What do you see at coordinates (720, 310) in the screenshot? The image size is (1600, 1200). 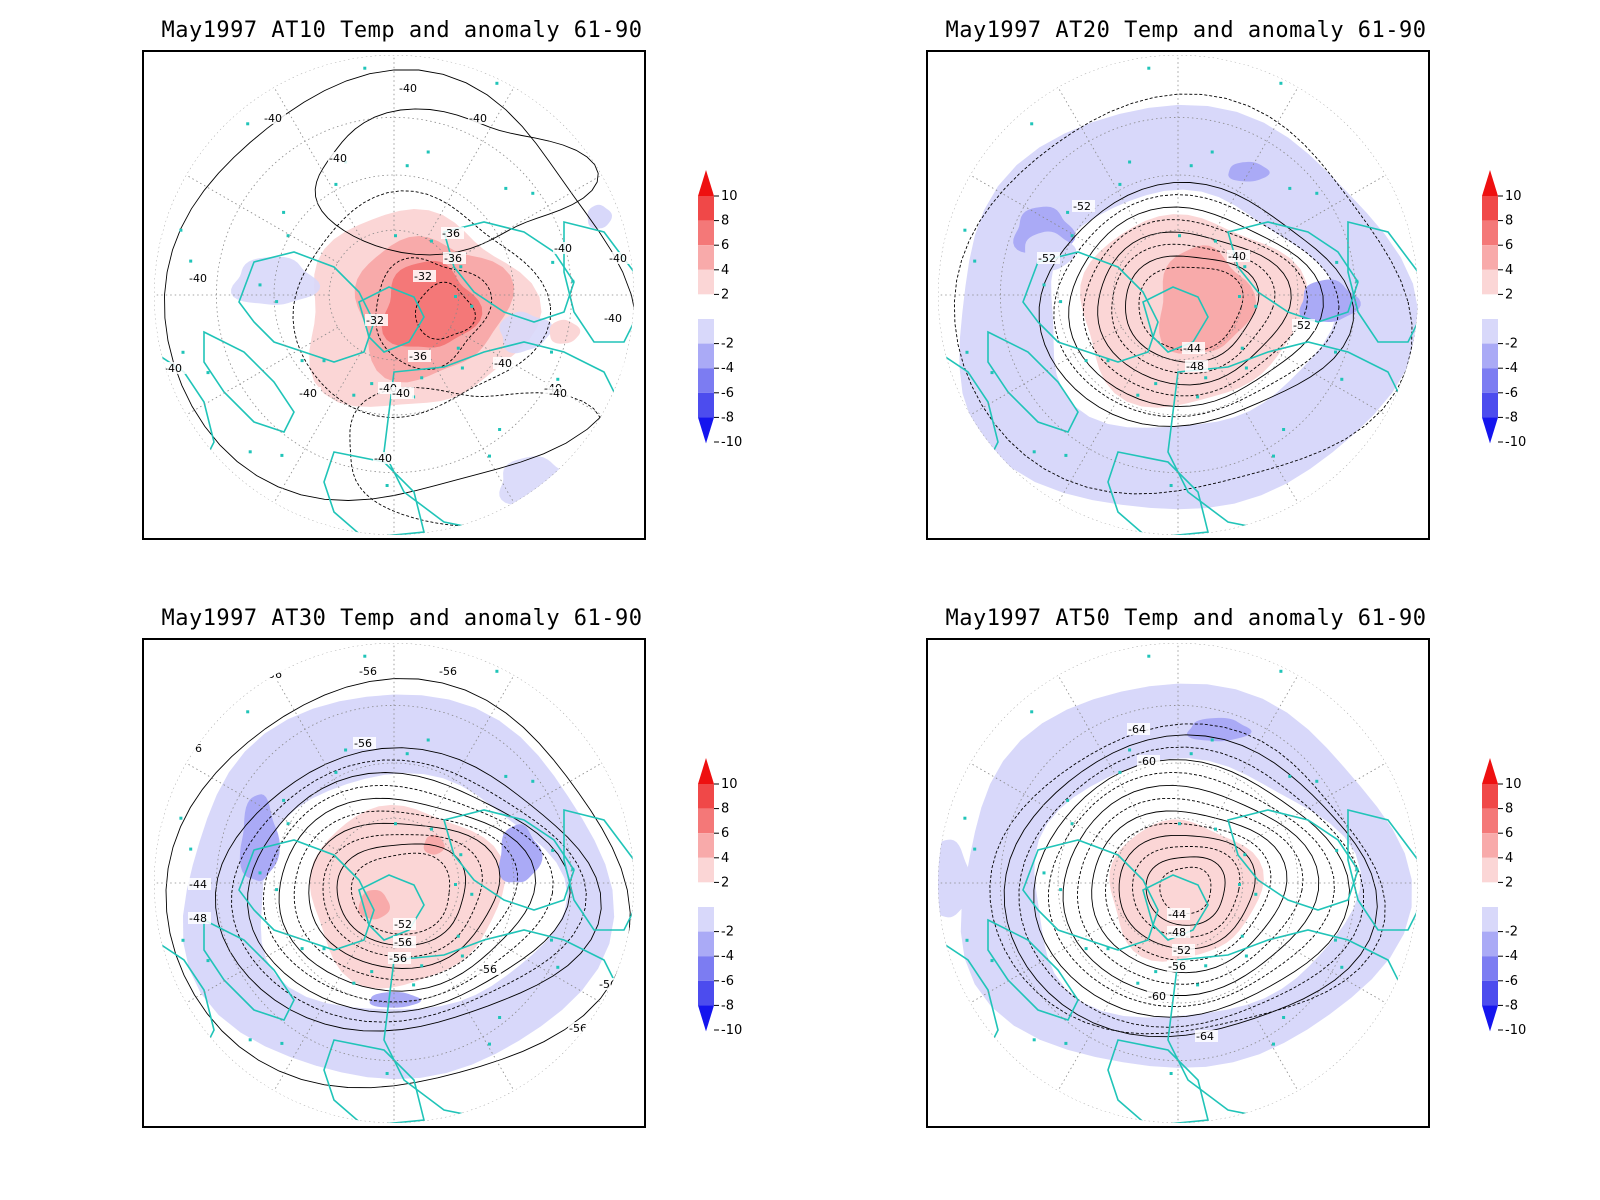 I see `colorbar-scale: 10 8 6 4 2 -2 -4 -6 -8 -10` at bounding box center [720, 310].